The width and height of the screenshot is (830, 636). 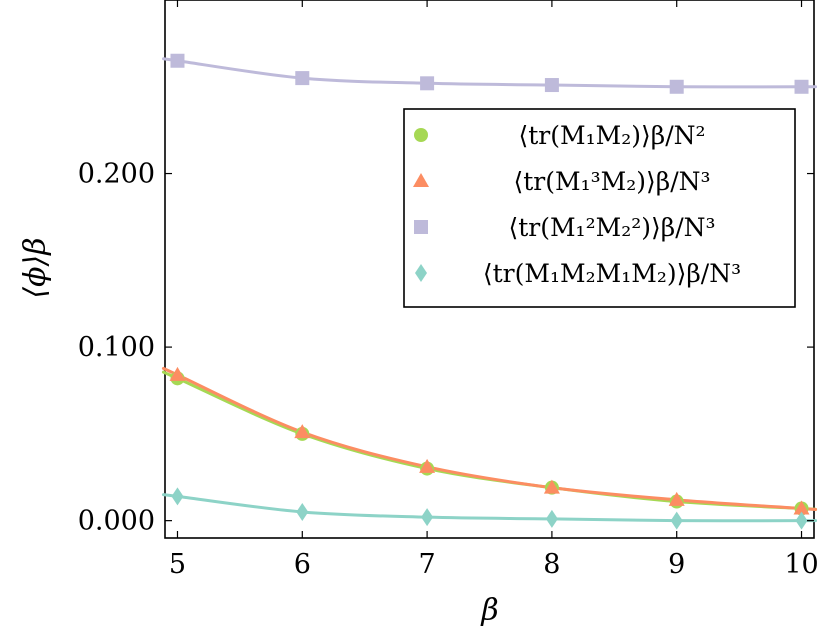 What do you see at coordinates (611, 181) in the screenshot?
I see `legend-label: ⟨tr(M₁³M₂)⟩β/N³` at bounding box center [611, 181].